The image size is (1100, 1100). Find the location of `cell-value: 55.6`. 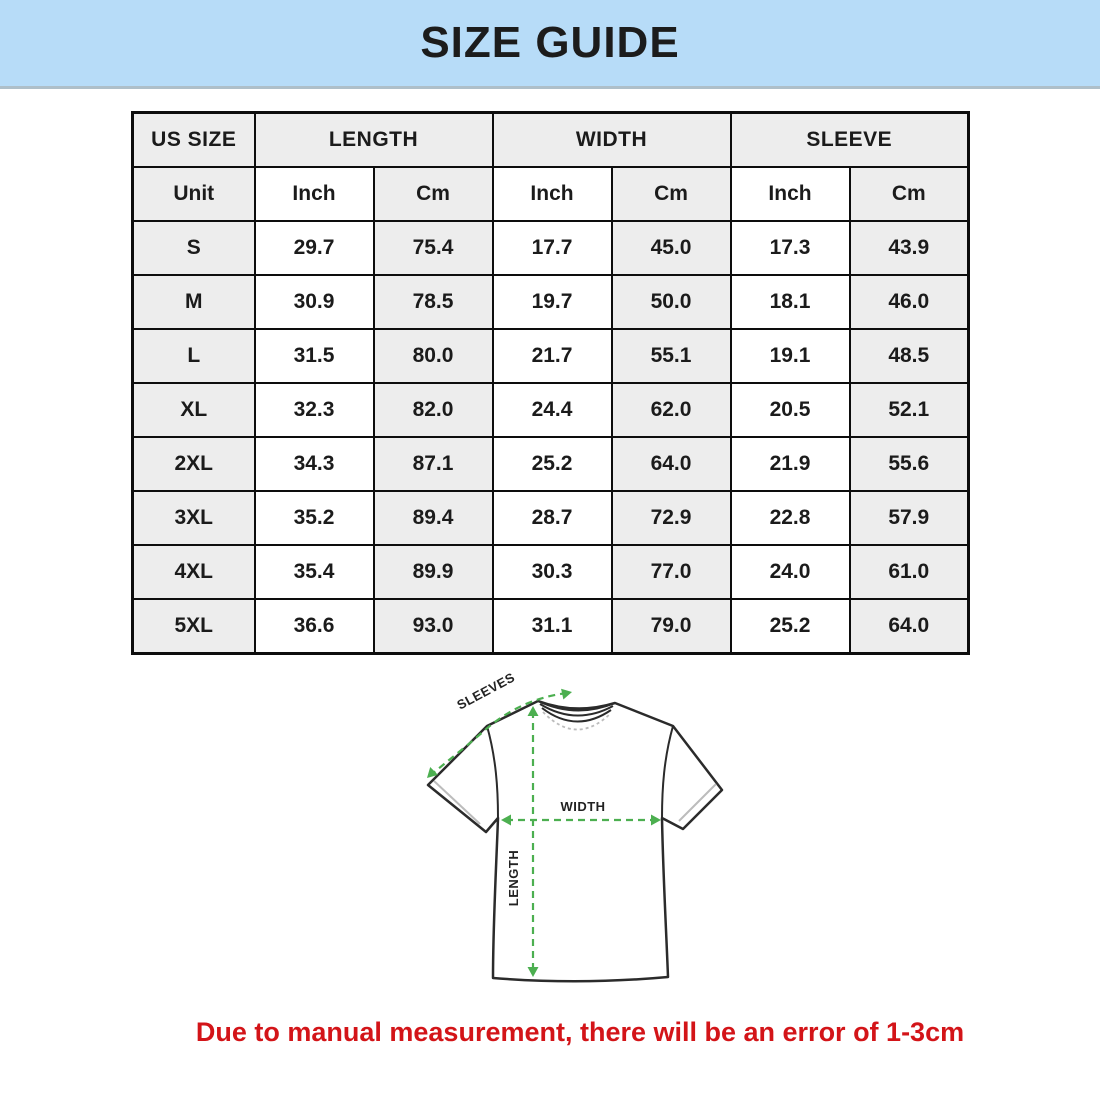

cell-value: 55.6 is located at coordinates (909, 464).